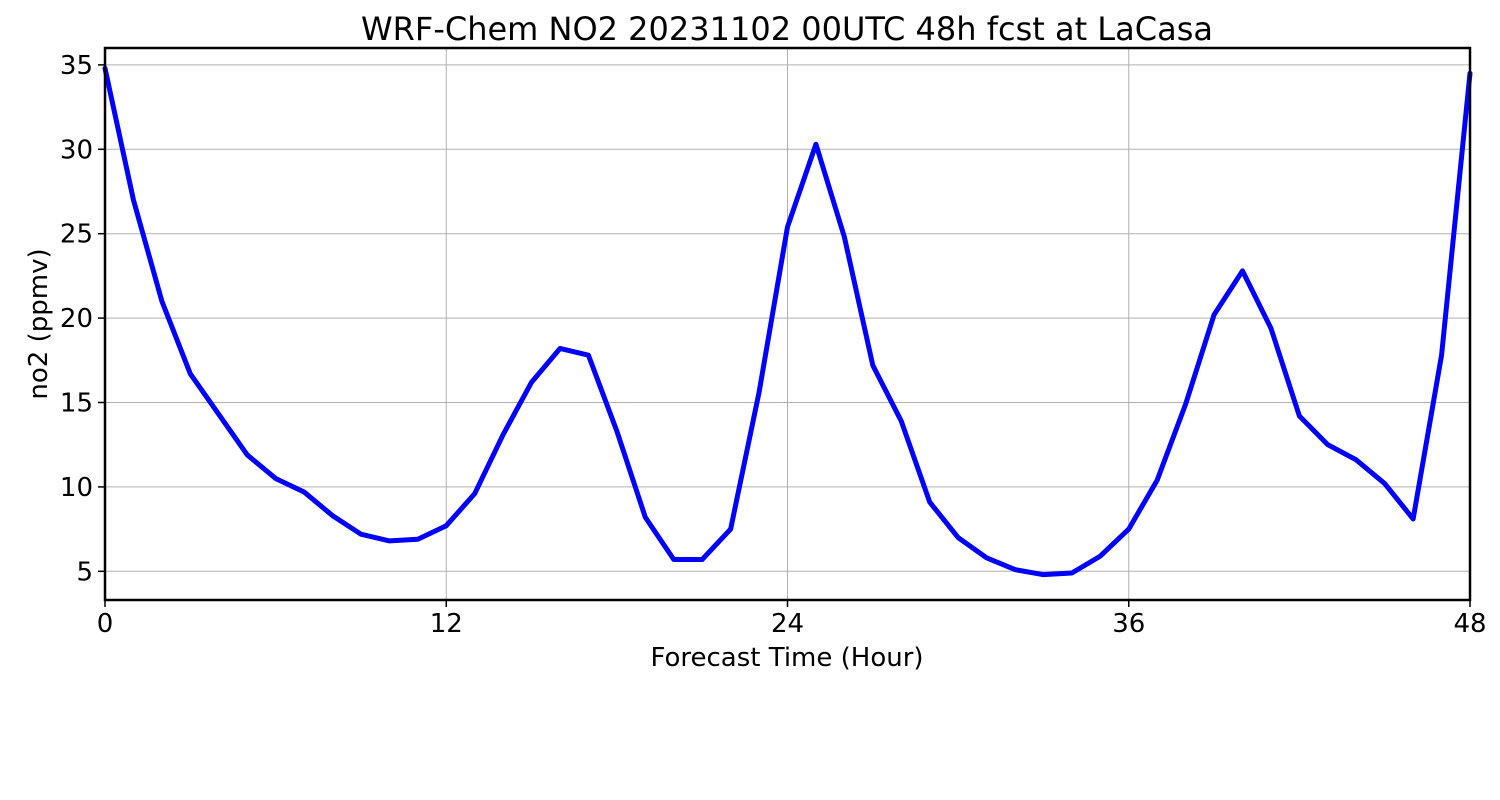 The height and width of the screenshot is (800, 1500). I want to click on y-tick-label: 35, so click(76, 66).